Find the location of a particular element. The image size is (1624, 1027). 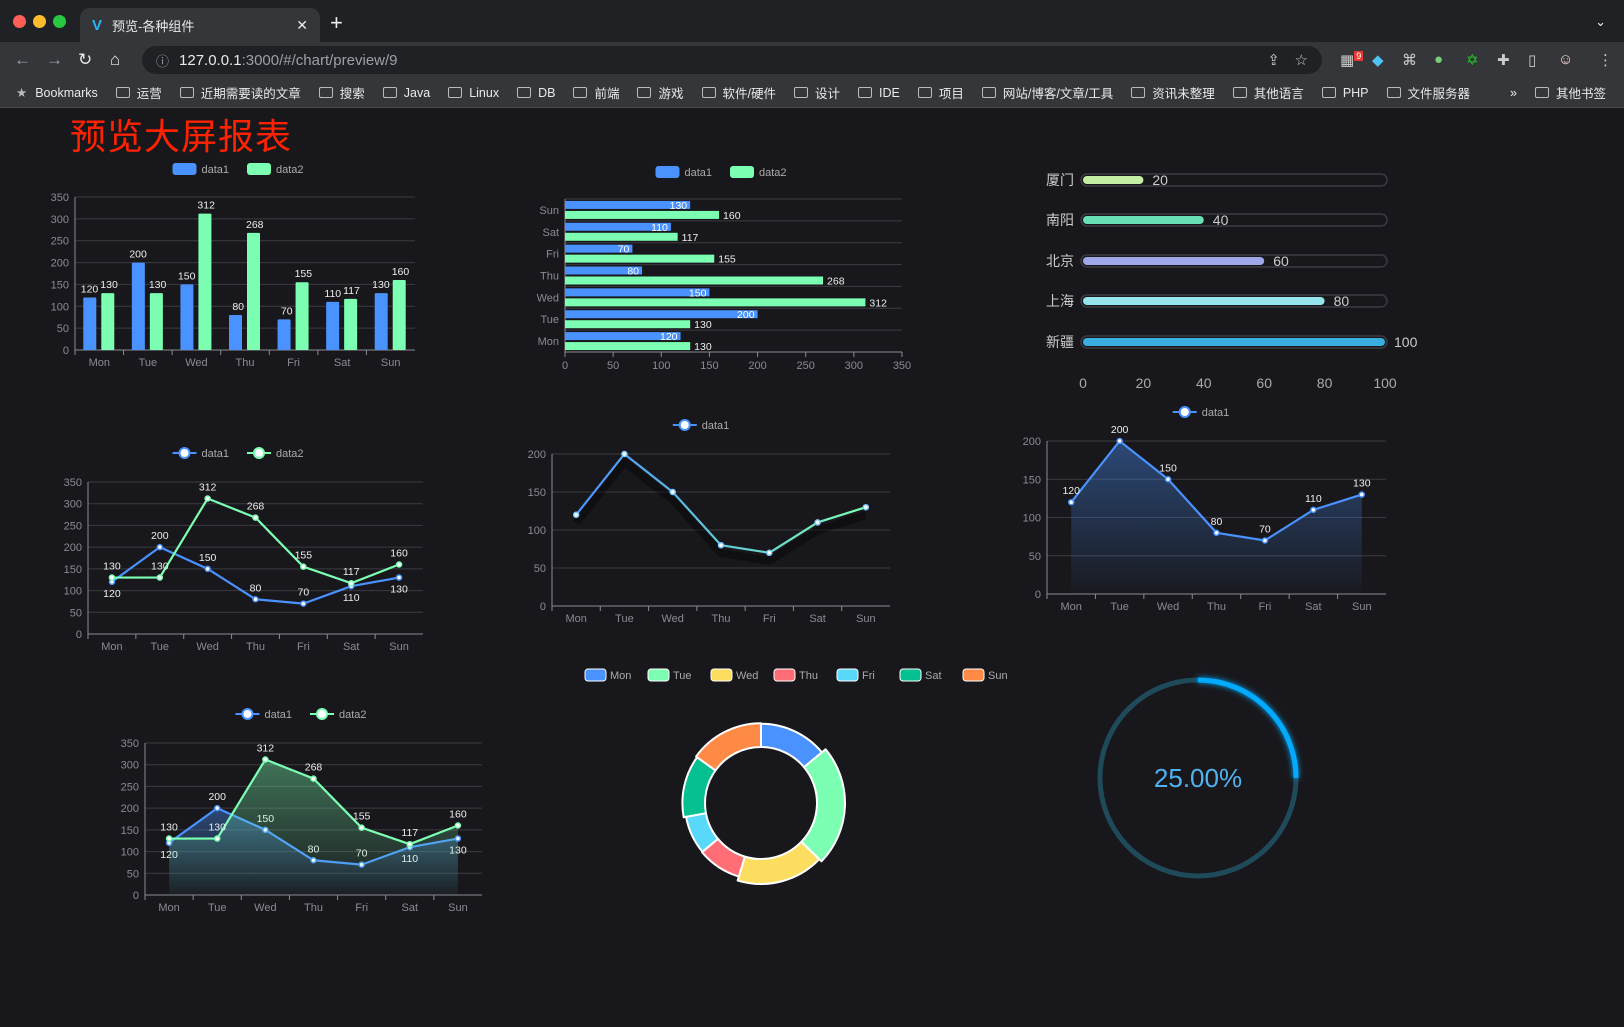

bookmark-star-icon: ☆ is located at coordinates (1301, 60).